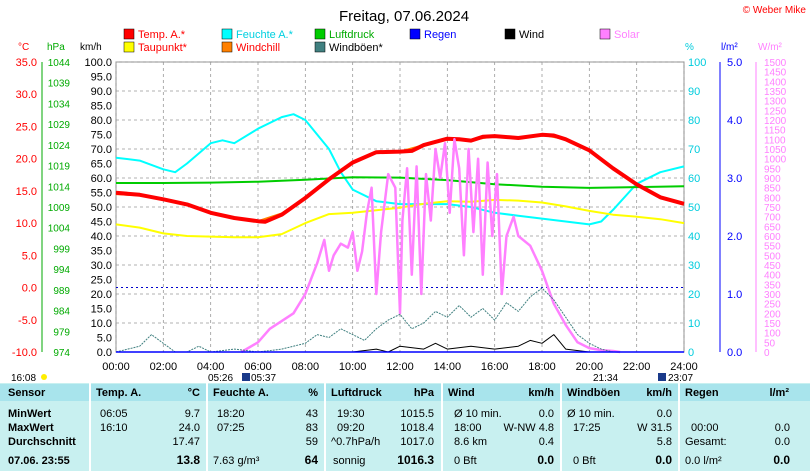  I want to click on legend-label: Solar, so click(627, 35).